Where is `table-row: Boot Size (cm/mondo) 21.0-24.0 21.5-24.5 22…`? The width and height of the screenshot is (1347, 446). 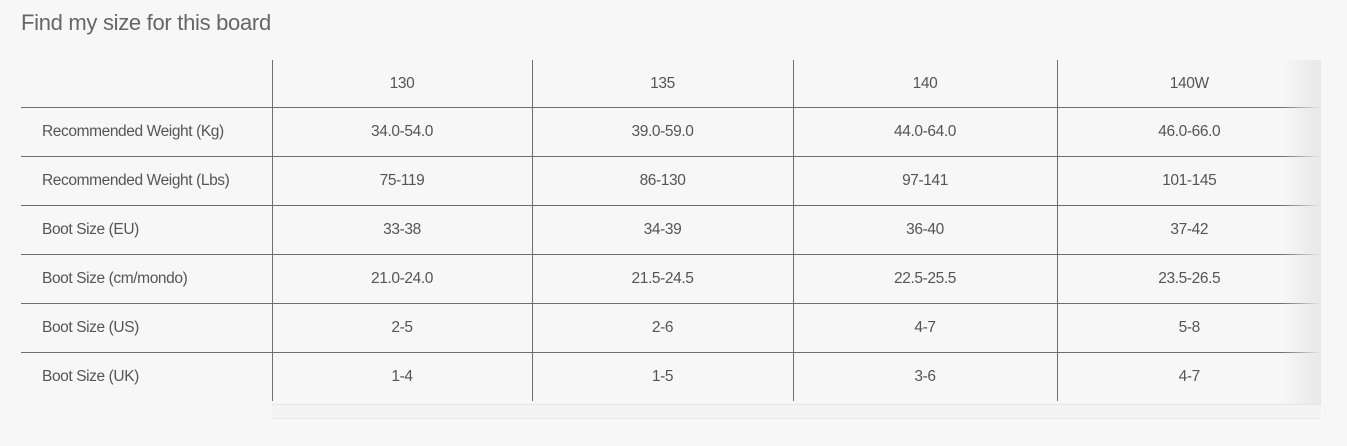
table-row: Boot Size (cm/mondo) 21.0-24.0 21.5-24.5 22… is located at coordinates (671, 279).